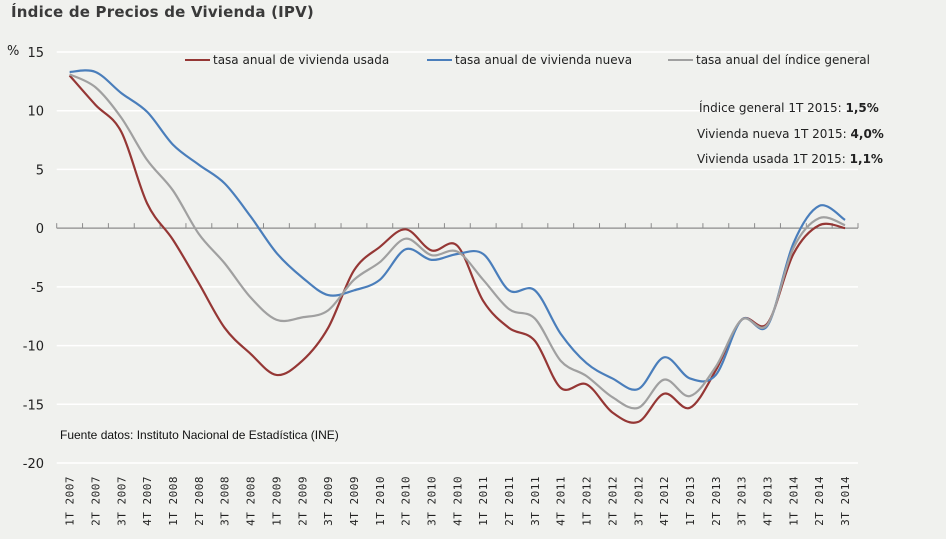  Describe the element at coordinates (251, 501) in the screenshot. I see `x-tick-label: 4T 2008` at that location.